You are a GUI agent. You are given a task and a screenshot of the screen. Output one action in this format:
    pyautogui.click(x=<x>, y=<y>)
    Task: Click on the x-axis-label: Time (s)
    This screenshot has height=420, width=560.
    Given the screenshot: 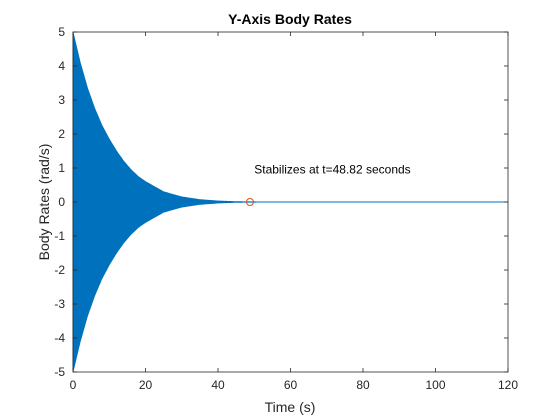 What is the action you would take?
    pyautogui.click(x=290, y=407)
    